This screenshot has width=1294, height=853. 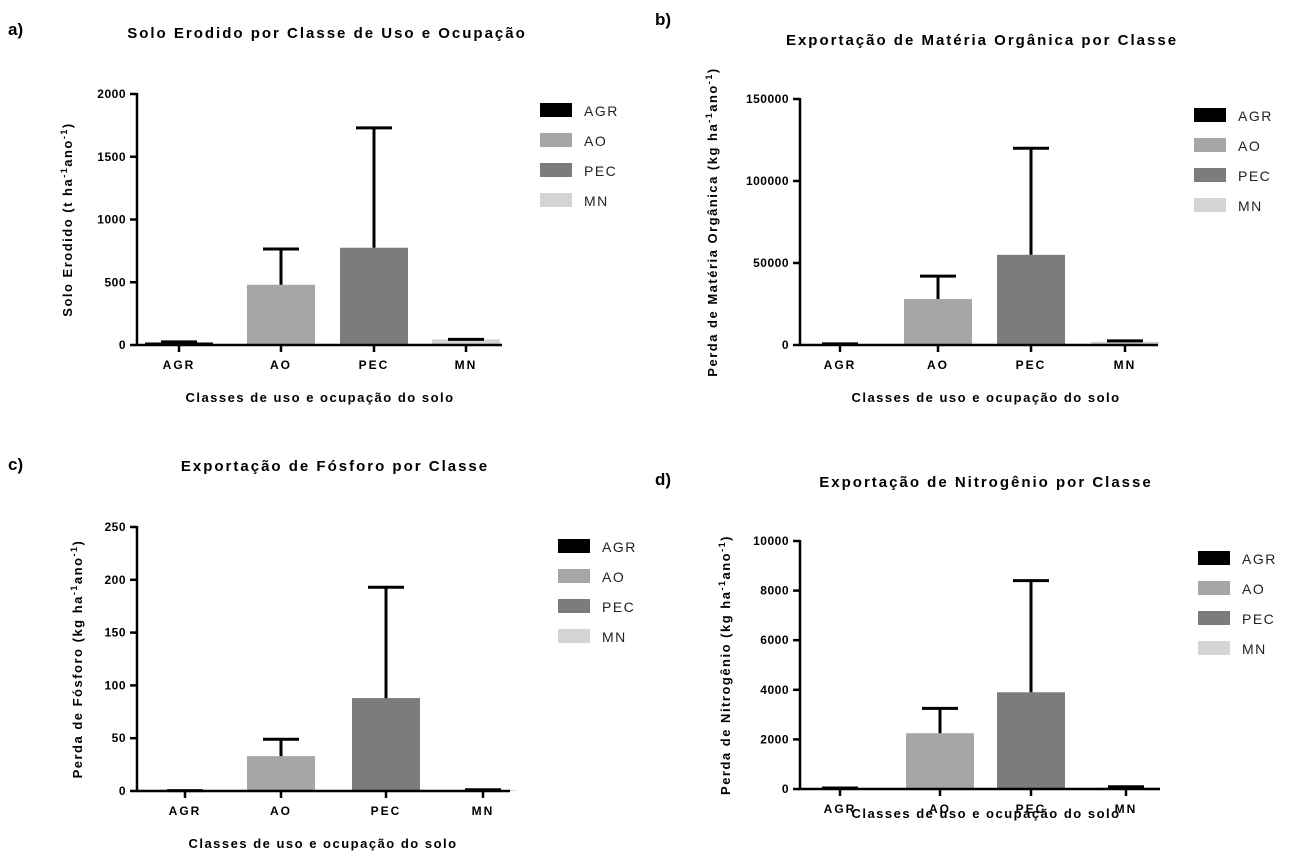 What do you see at coordinates (774, 690) in the screenshot?
I see `y-tick-label: 4000` at bounding box center [774, 690].